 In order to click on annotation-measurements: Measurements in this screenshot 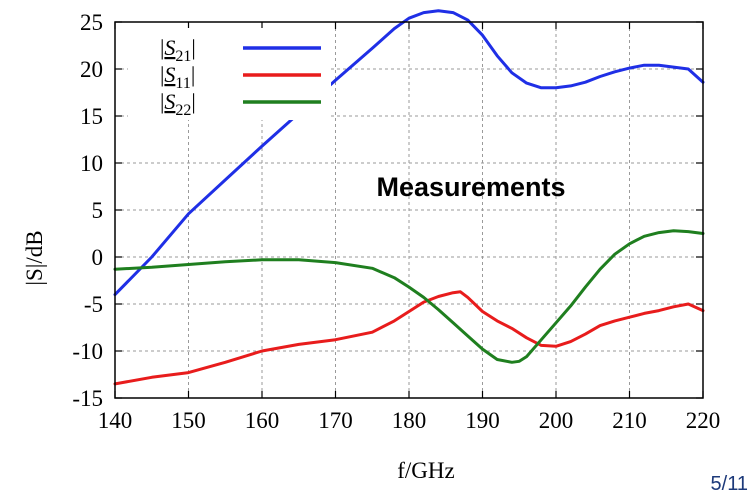, I will do `click(470, 187)`.